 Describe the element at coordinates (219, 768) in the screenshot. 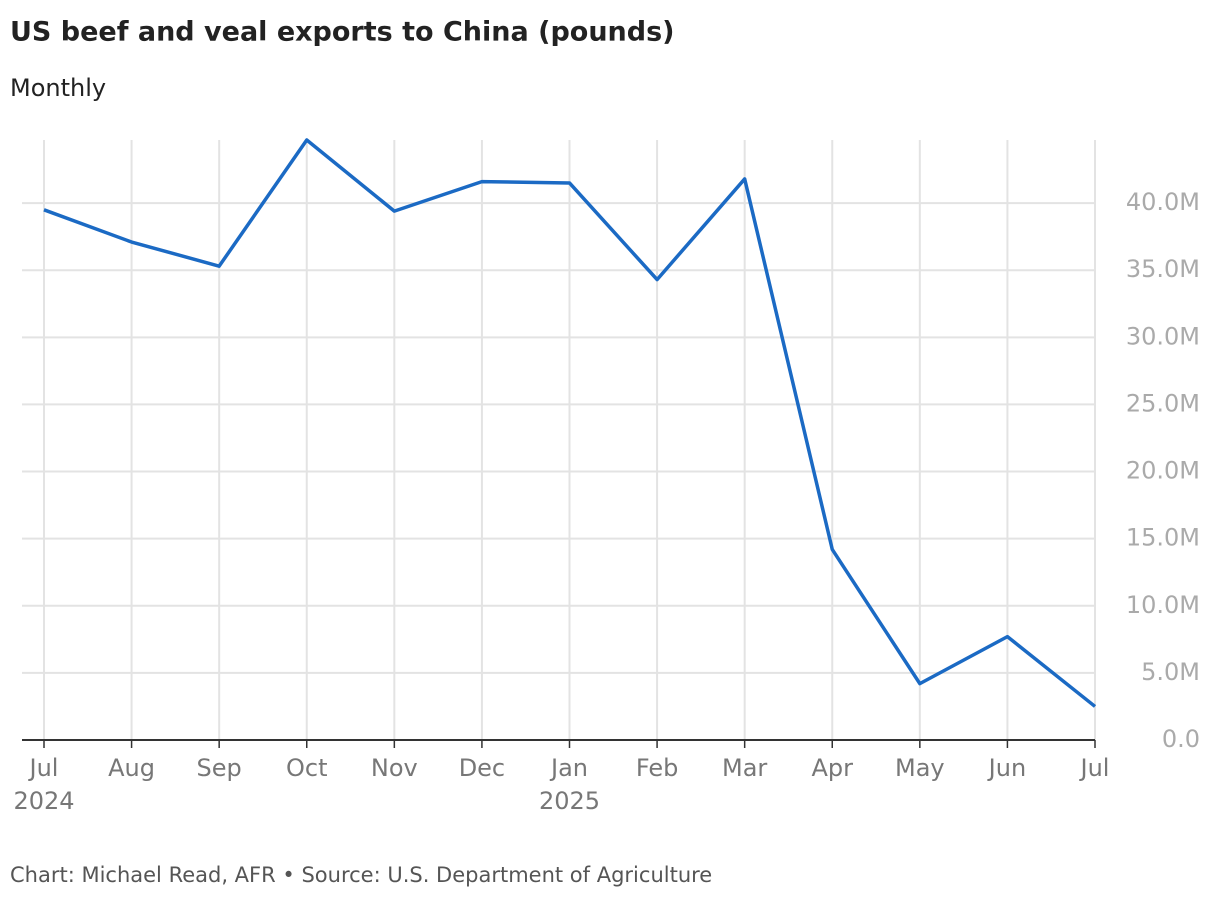

I see `x-tick-label: Sep` at that location.